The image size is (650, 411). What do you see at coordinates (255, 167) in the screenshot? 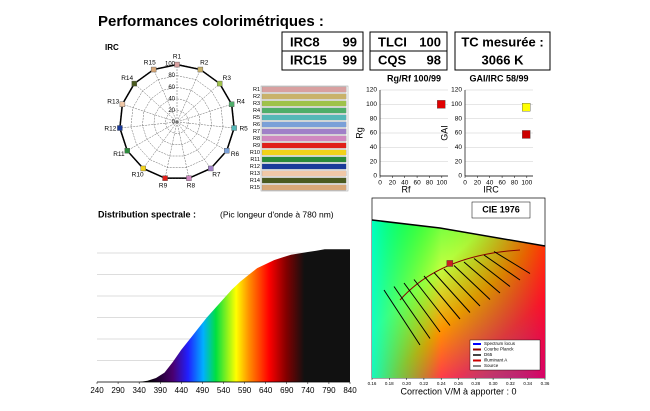
I see `bar-label: R12` at bounding box center [255, 167].